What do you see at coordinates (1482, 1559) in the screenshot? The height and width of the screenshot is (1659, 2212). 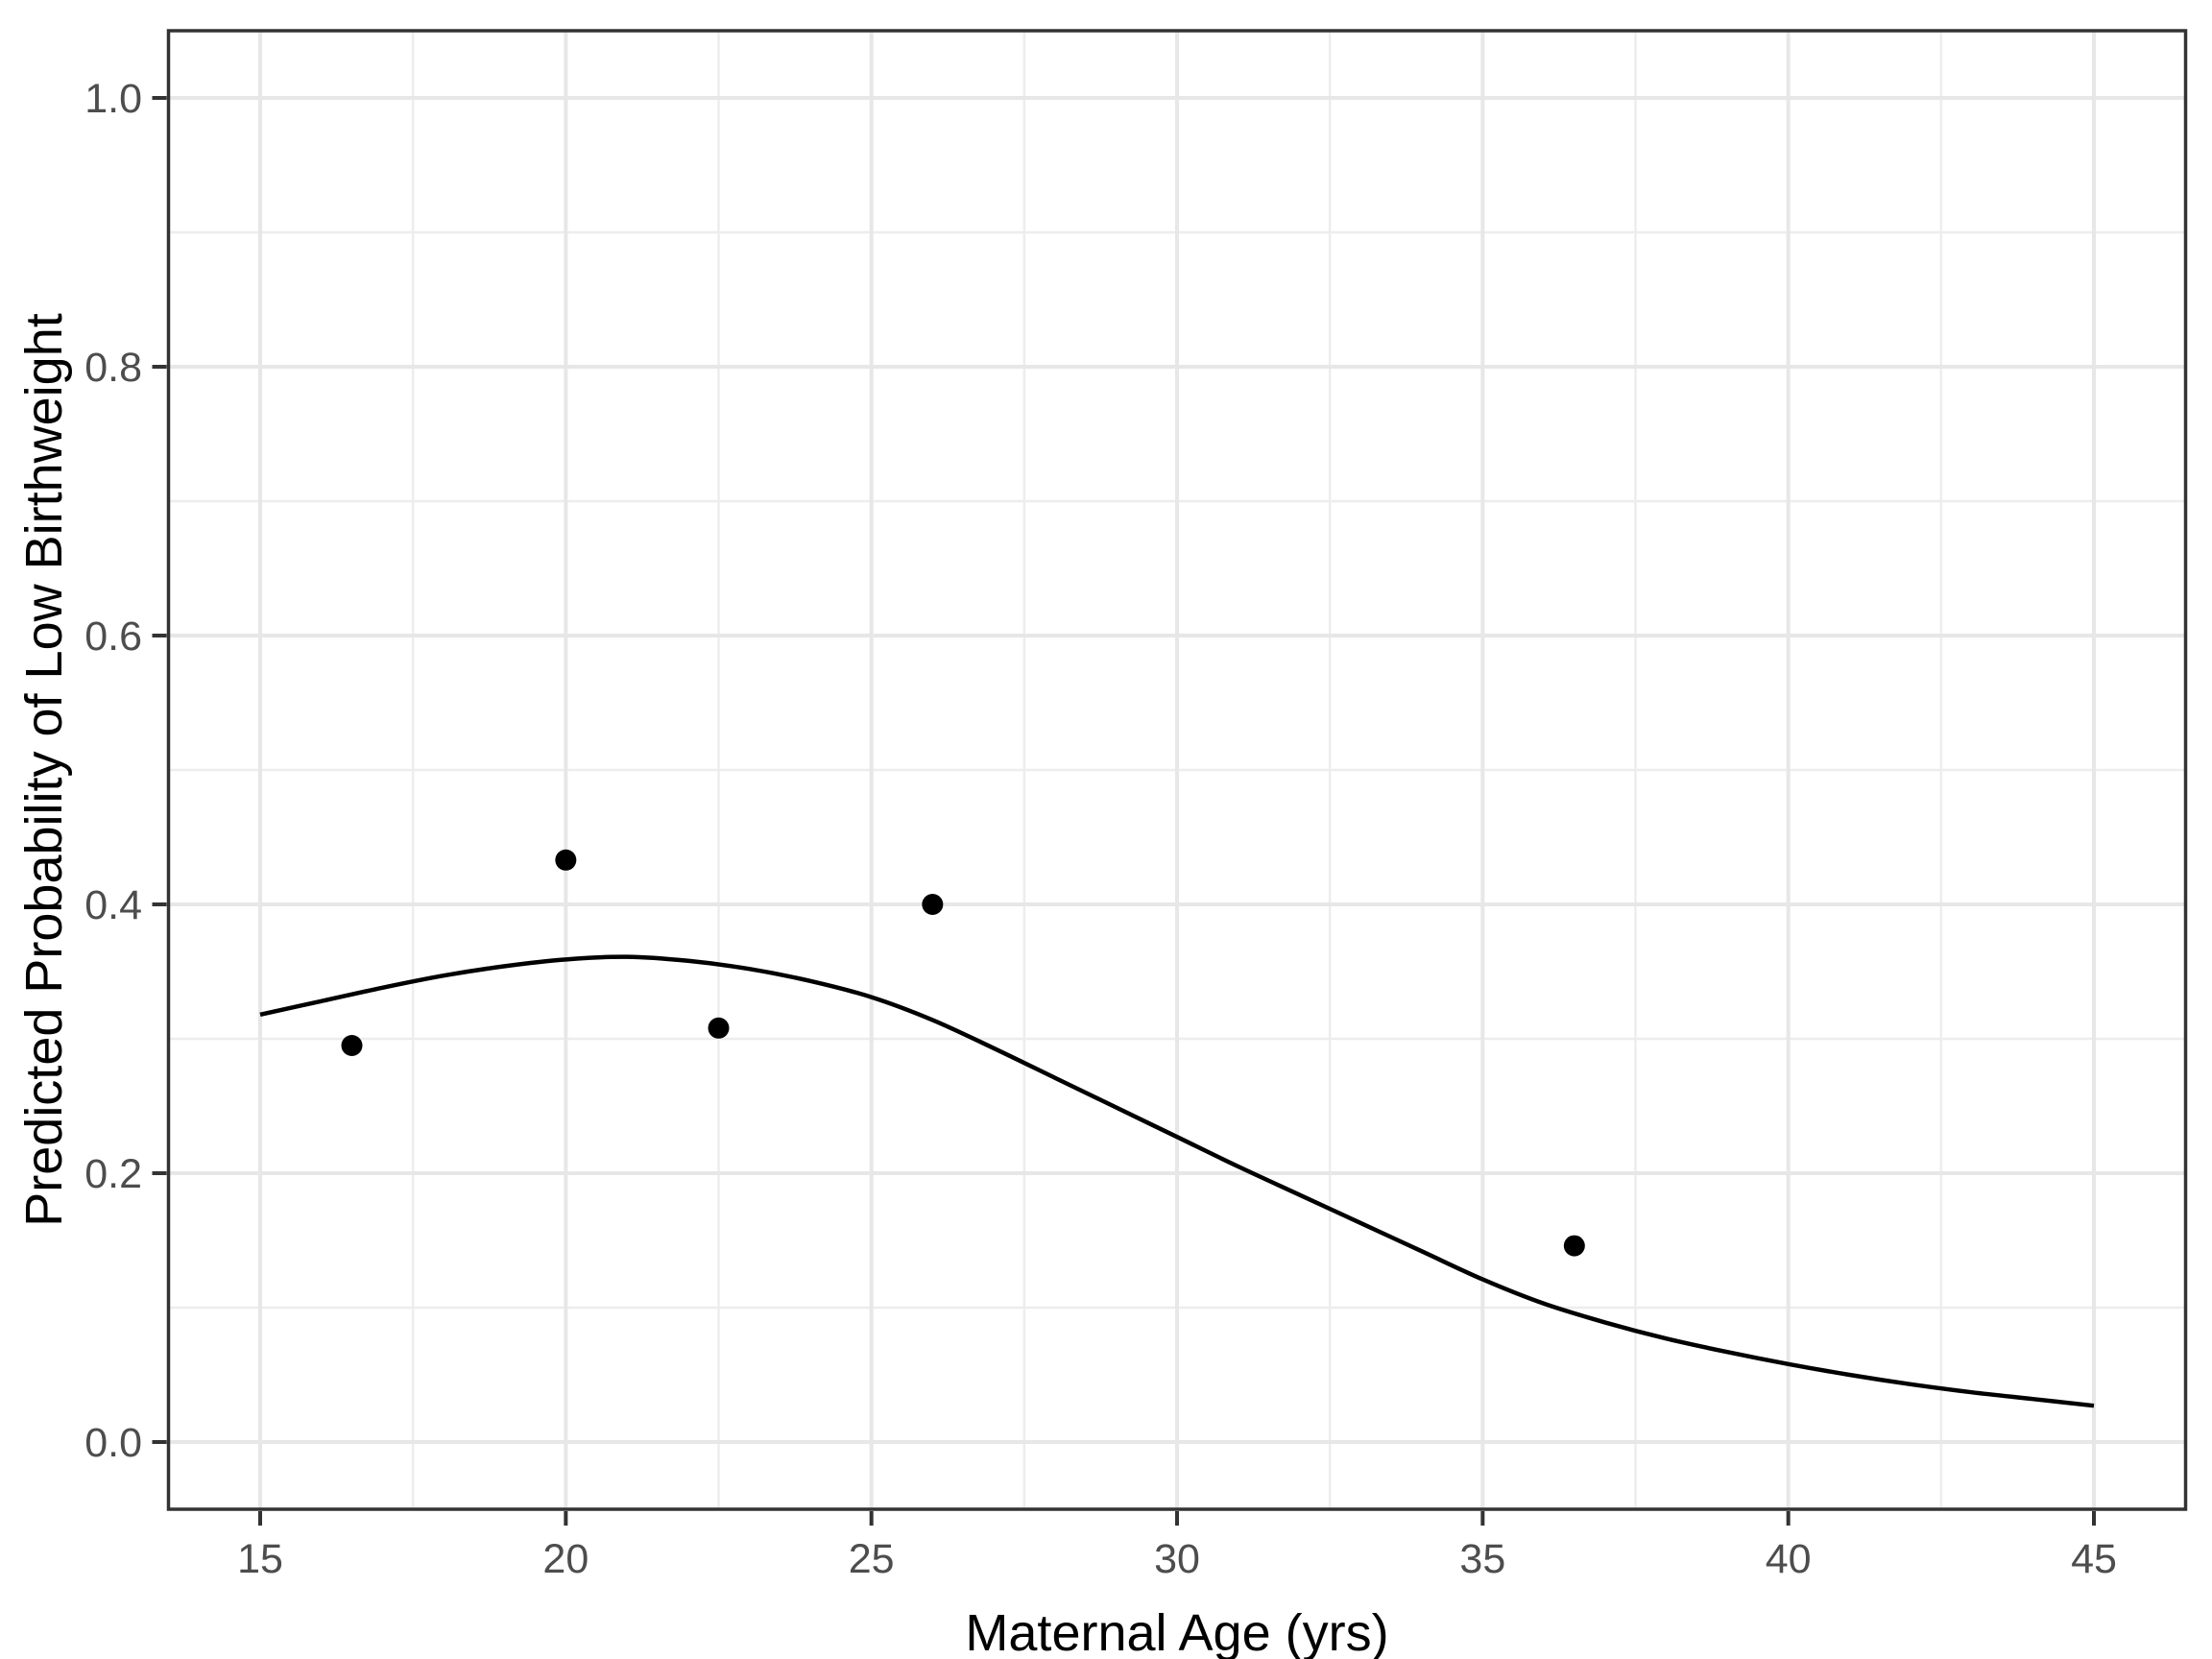 I see `x-tick-label: 35` at bounding box center [1482, 1559].